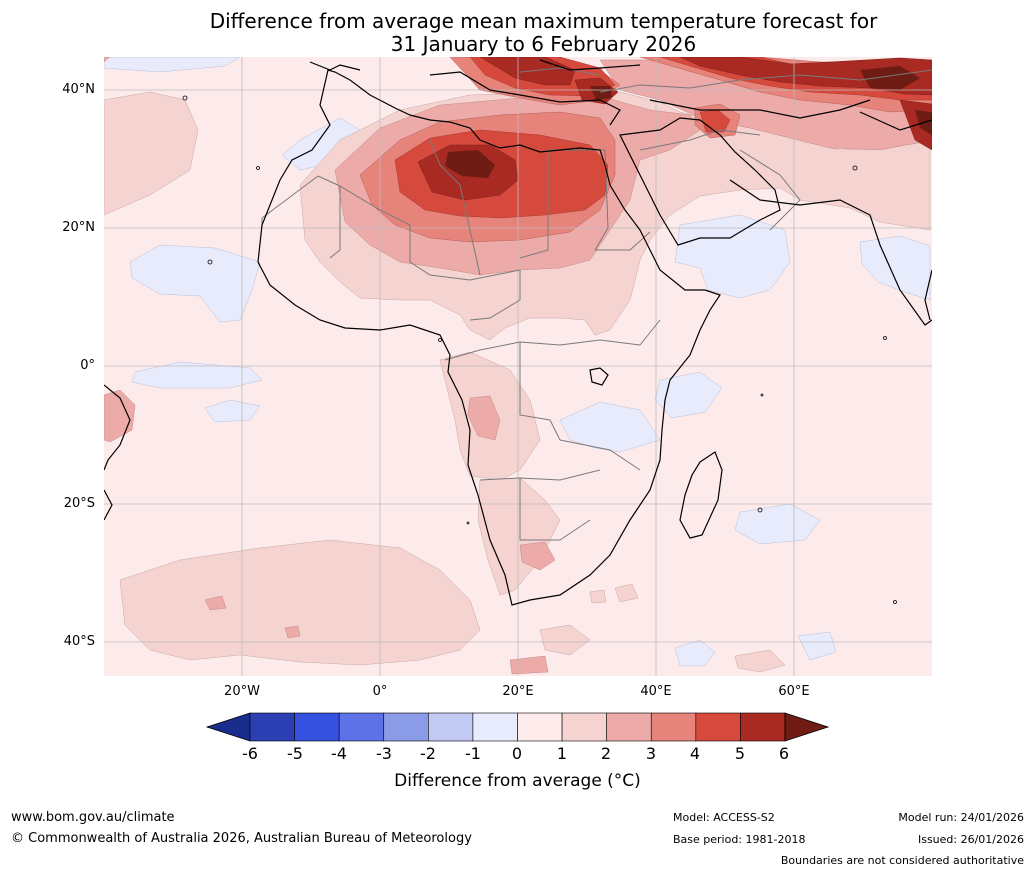 This screenshot has width=1035, height=873. I want to click on lon-label-60e: 60°E, so click(794, 691).